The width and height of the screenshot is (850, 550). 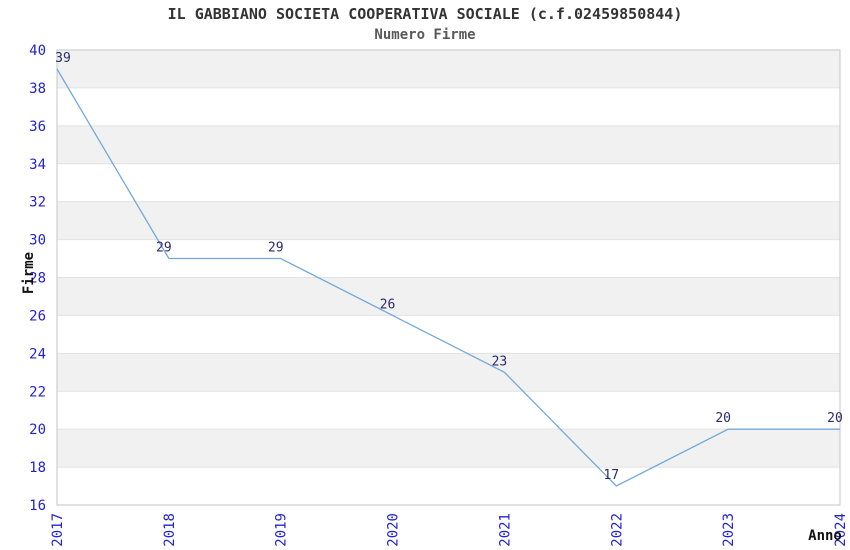 What do you see at coordinates (37, 430) in the screenshot?
I see `y-tick-label: 20` at bounding box center [37, 430].